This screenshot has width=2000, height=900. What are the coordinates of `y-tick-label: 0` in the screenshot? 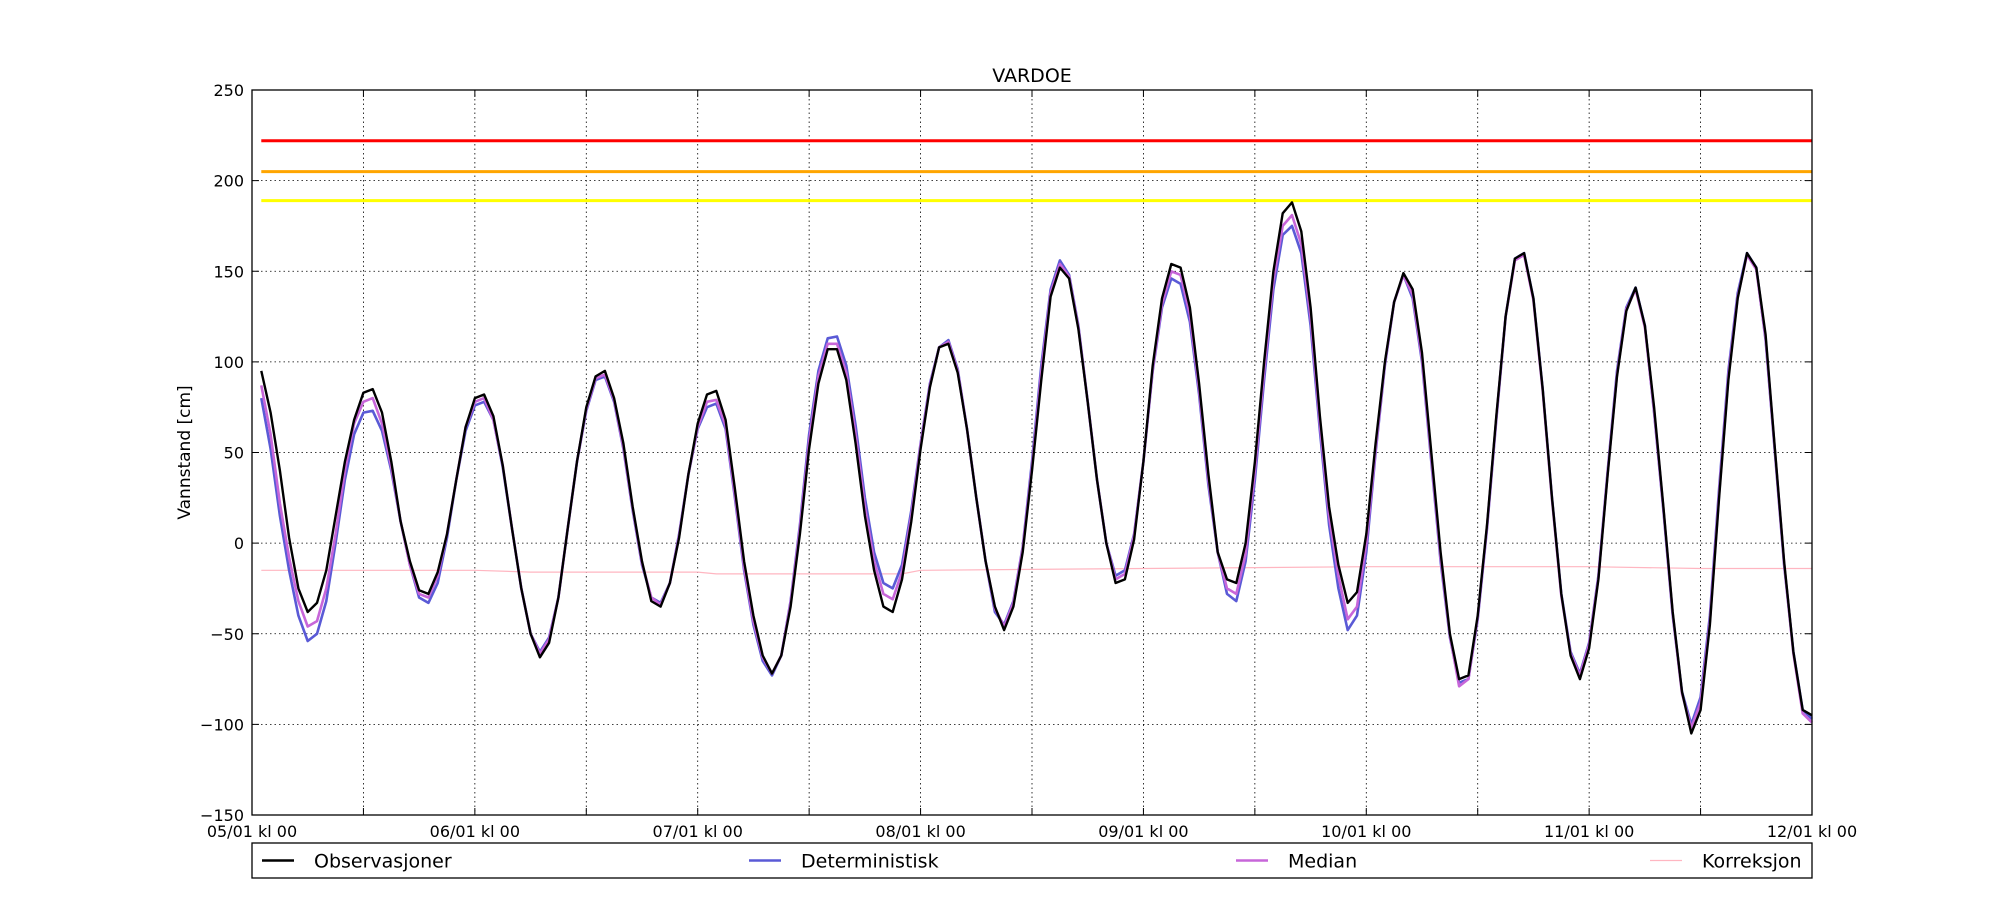 It's located at (239, 543).